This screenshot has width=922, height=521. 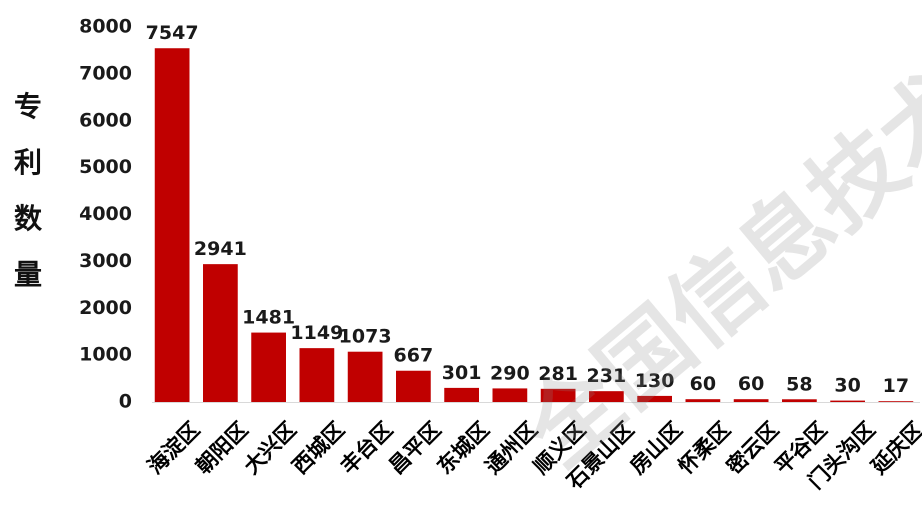 What do you see at coordinates (365, 337) in the screenshot?
I see `bar-value-label: 1073` at bounding box center [365, 337].